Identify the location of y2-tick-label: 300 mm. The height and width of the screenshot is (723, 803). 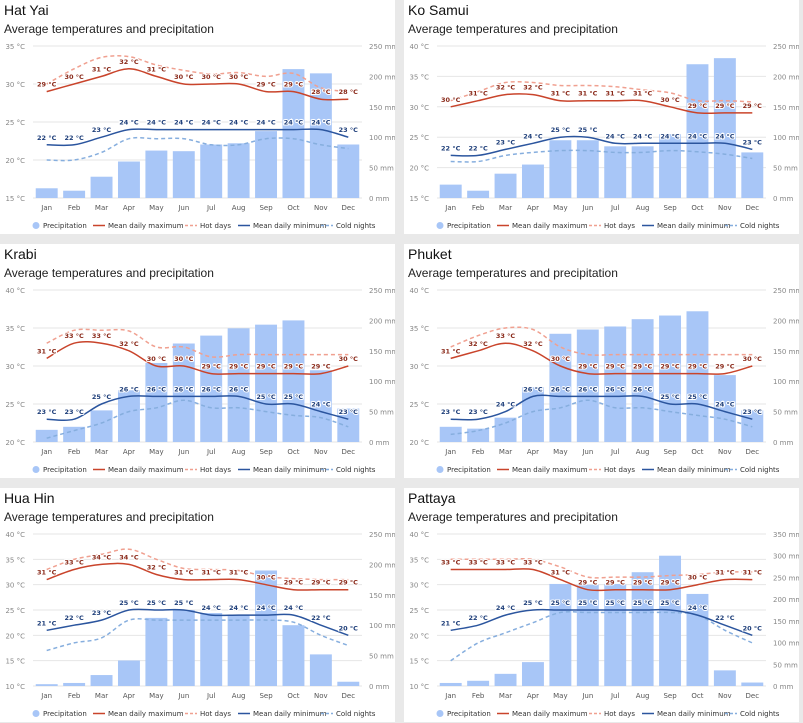
(786, 557).